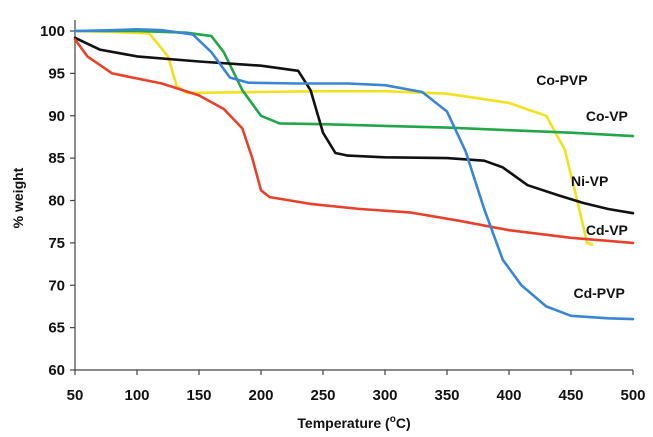 Image resolution: width=653 pixels, height=437 pixels. I want to click on series-label-cd-pvp: Cd-PVP, so click(598, 293).